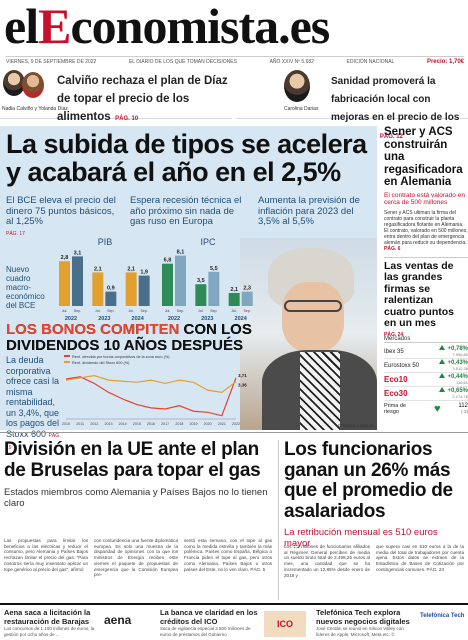  I want to click on market-name: Ibex 35, so click(394, 351).